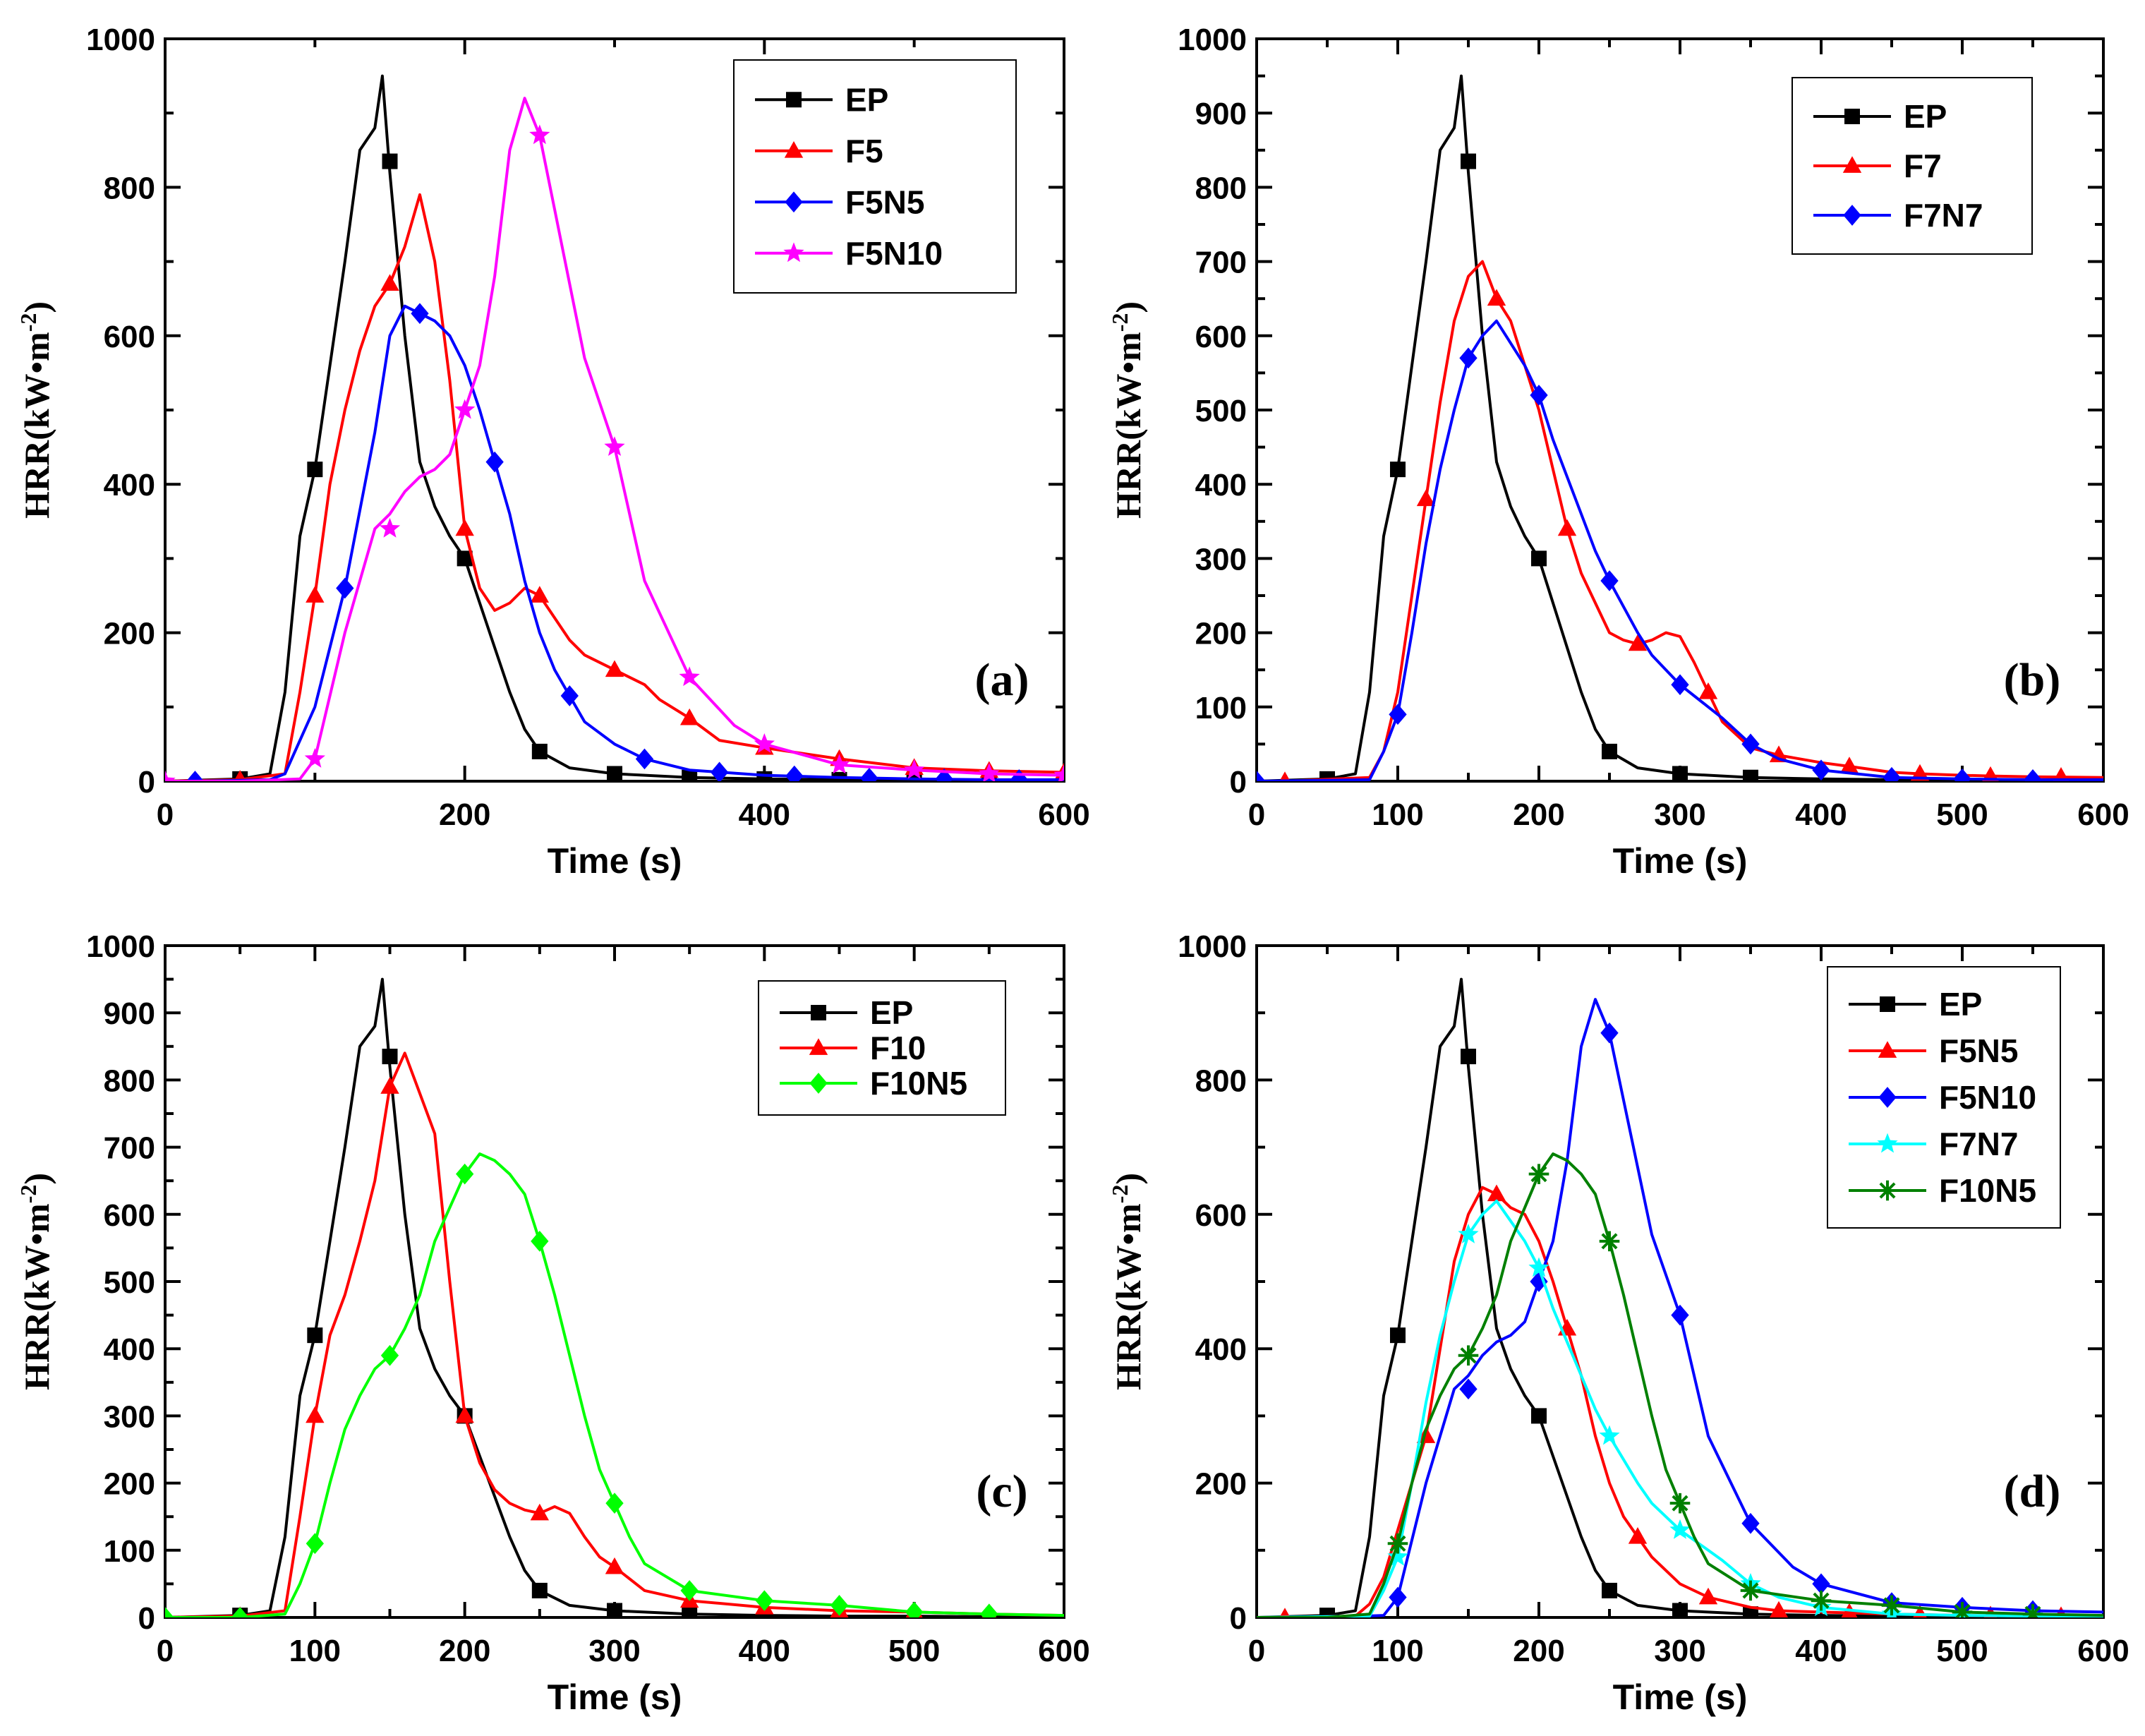  I want to click on legend-label: EP, so click(866, 99).